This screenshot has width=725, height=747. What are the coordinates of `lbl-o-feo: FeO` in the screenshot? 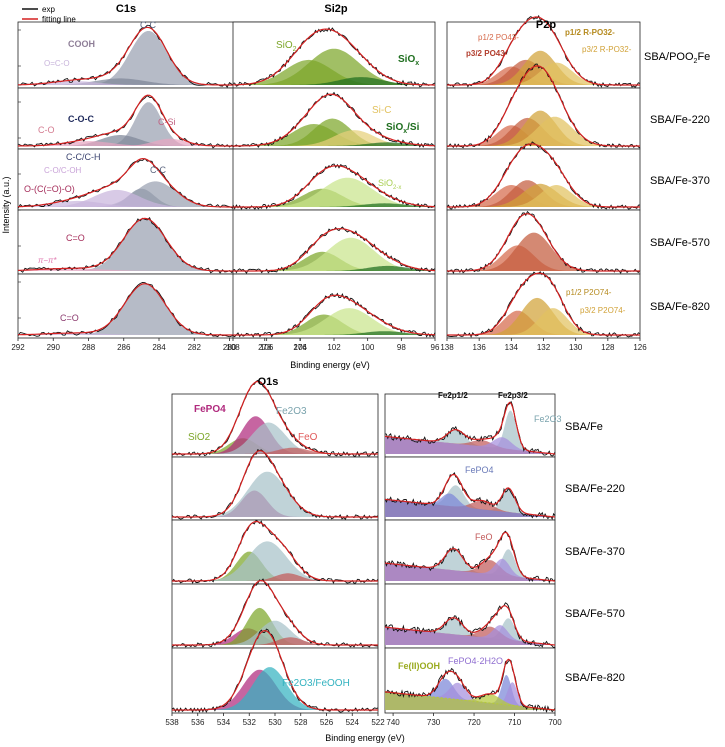 It's located at (308, 437).